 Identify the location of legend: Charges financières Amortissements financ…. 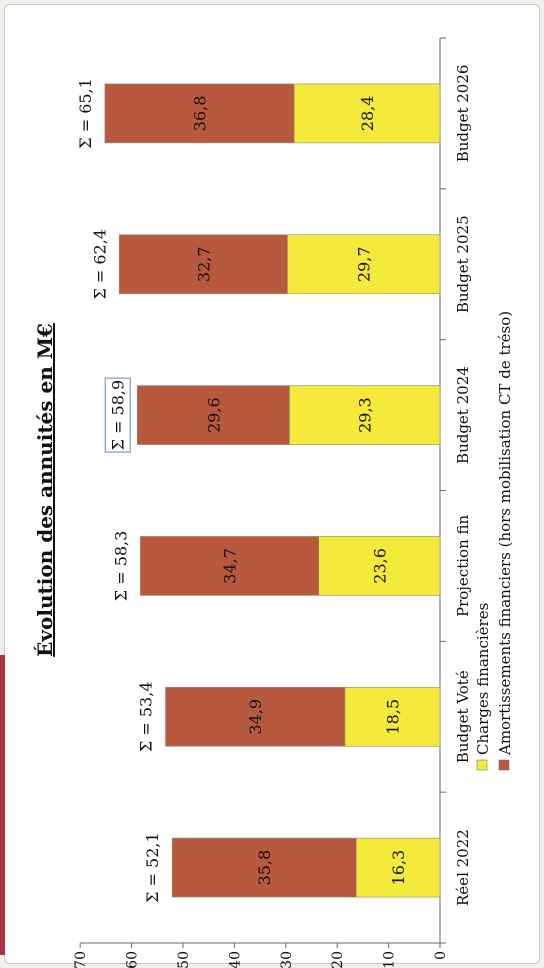
(494, 541).